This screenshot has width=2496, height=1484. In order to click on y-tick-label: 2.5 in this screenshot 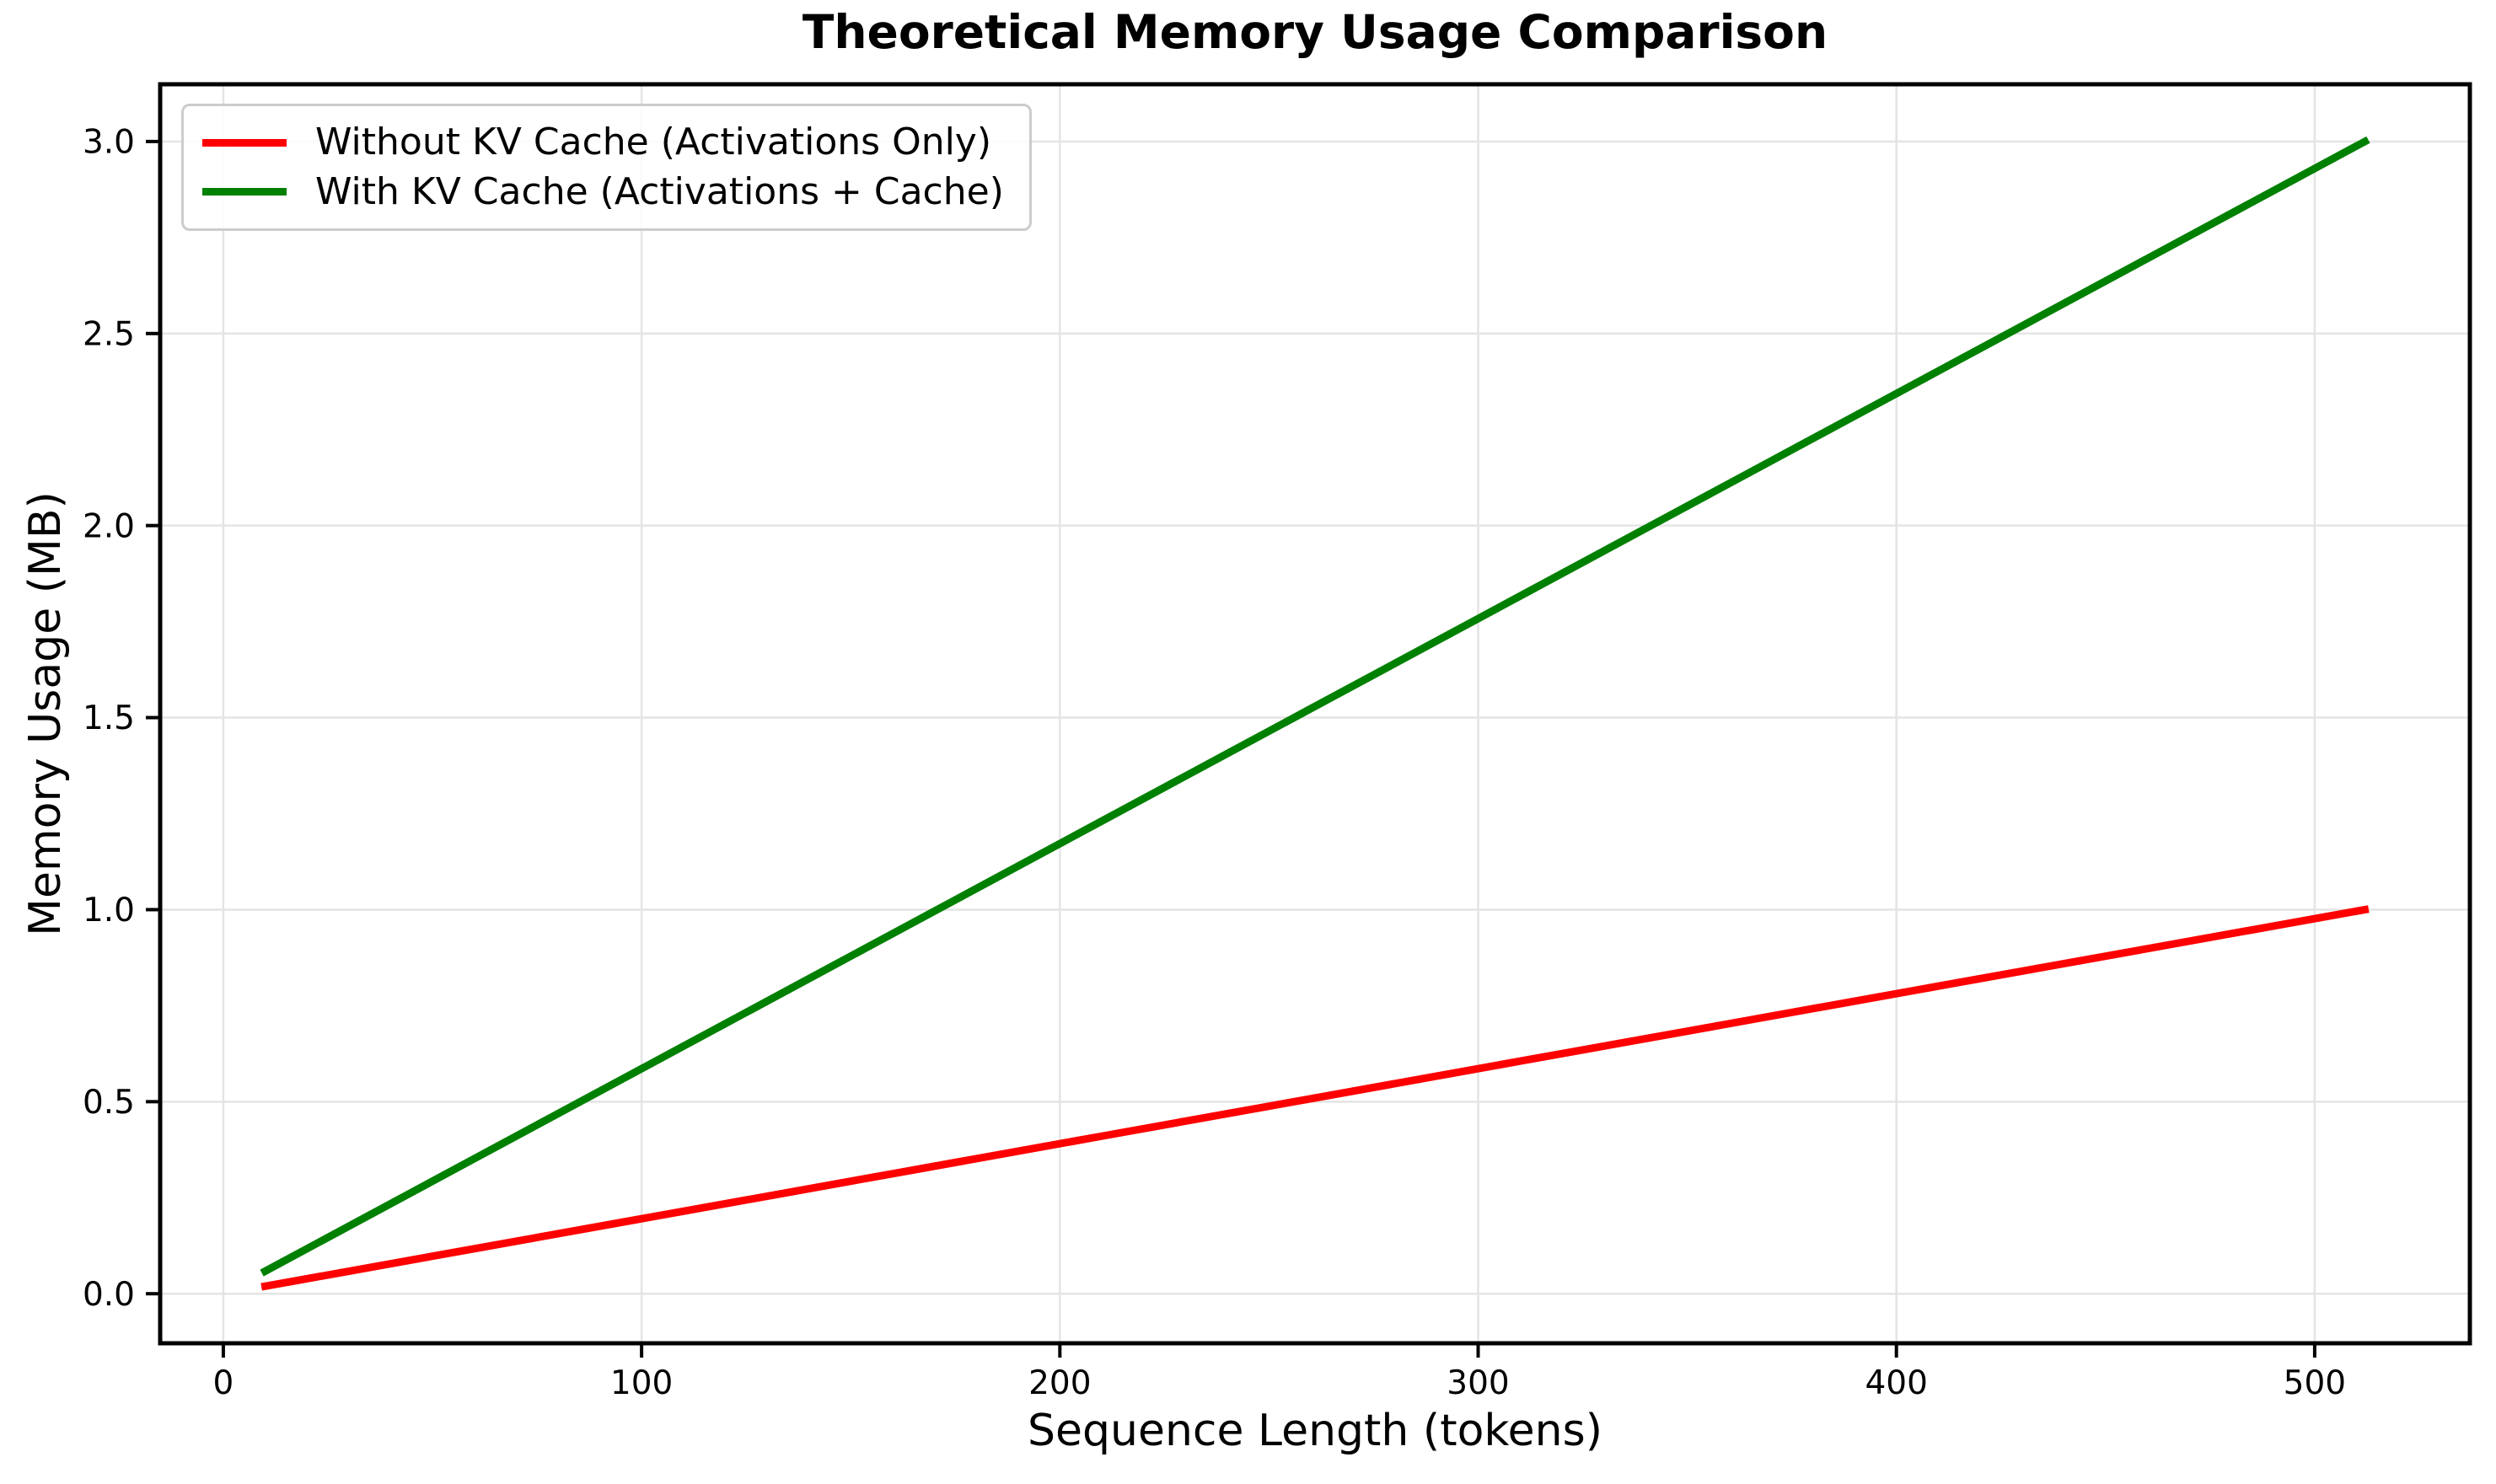, I will do `click(109, 334)`.